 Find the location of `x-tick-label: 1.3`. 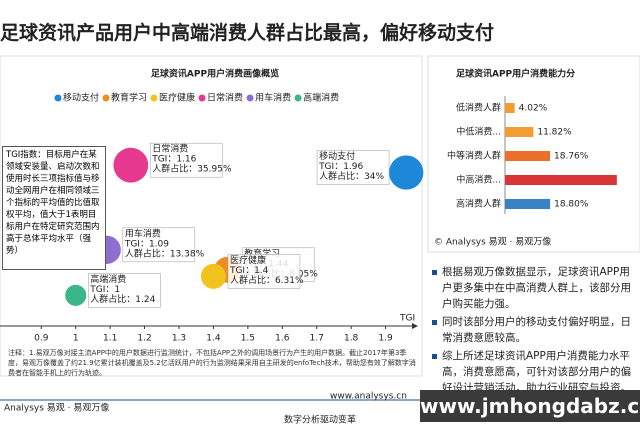

x-tick-label: 1.3 is located at coordinates (179, 339).